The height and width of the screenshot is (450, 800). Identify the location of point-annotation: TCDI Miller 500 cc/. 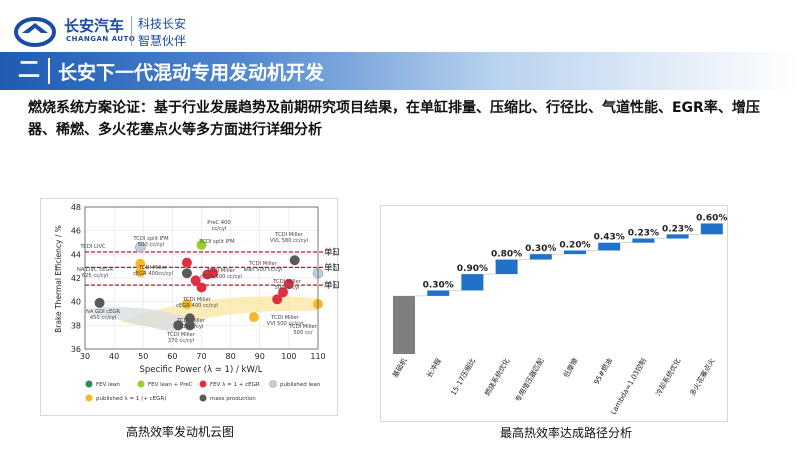
(303, 330).